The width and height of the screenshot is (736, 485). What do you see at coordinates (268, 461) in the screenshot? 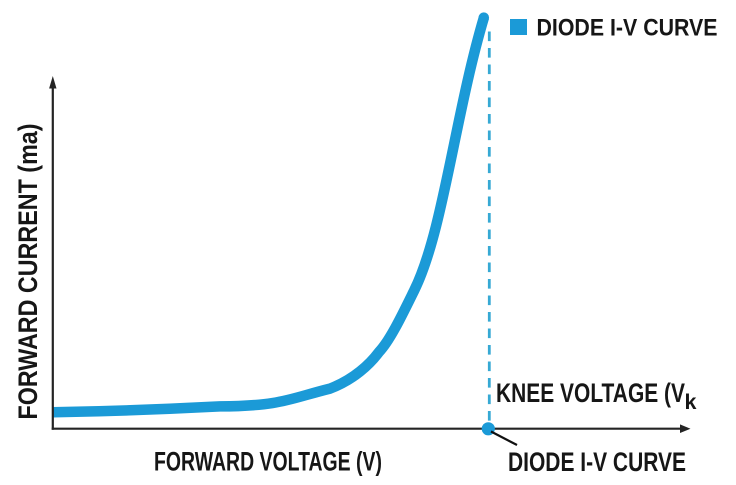
I see `svg-text: FORWARD VOLTAGE (V)` at bounding box center [268, 461].